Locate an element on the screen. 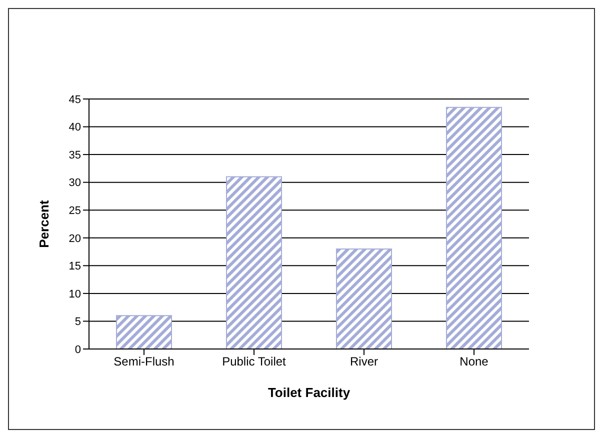  y-tick-label: 25 is located at coordinates (74, 211).